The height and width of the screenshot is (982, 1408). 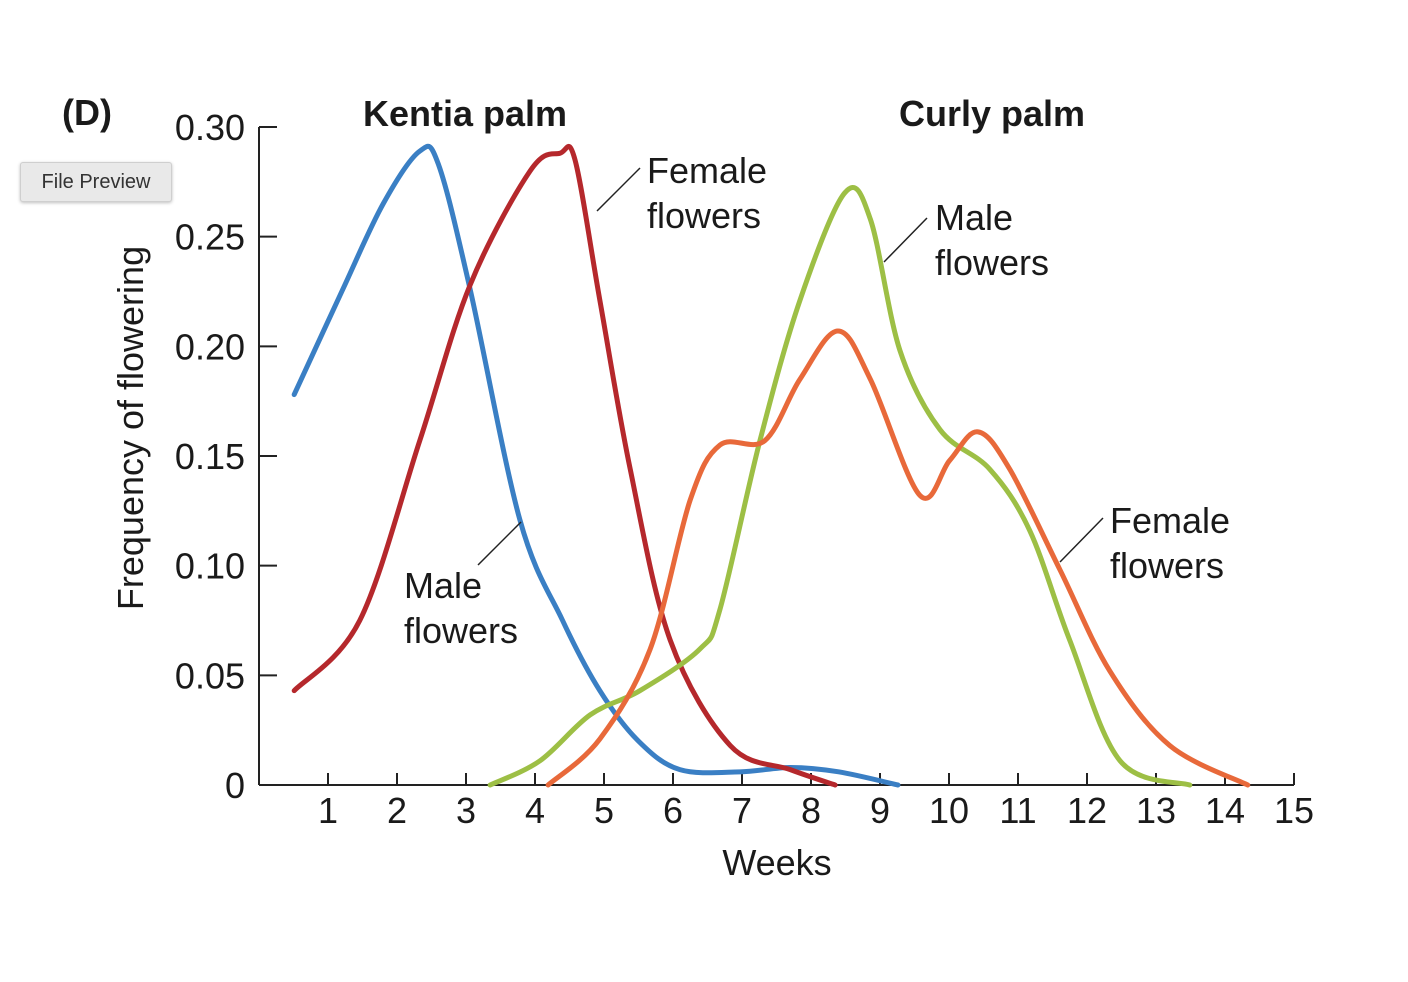 I want to click on kentia-male-label: Male, so click(x=443, y=585).